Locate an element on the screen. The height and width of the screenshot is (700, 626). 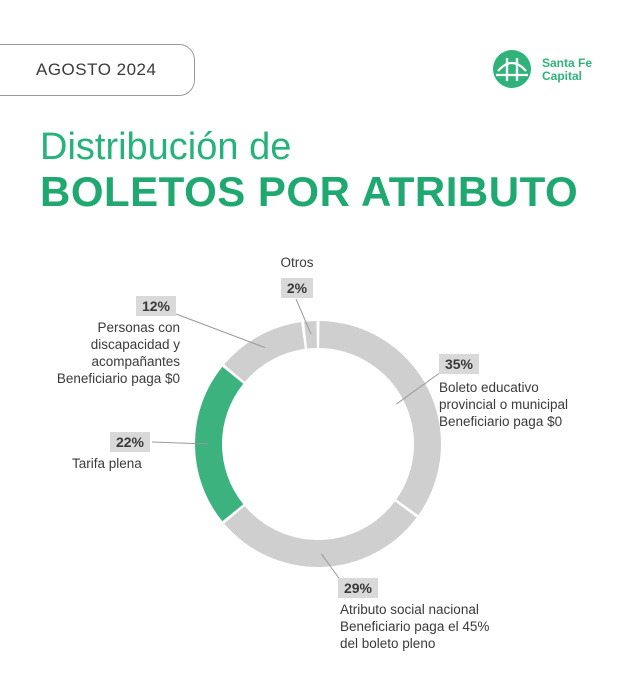
slice-description-0-1: provincial o municipal is located at coordinates (503, 404).